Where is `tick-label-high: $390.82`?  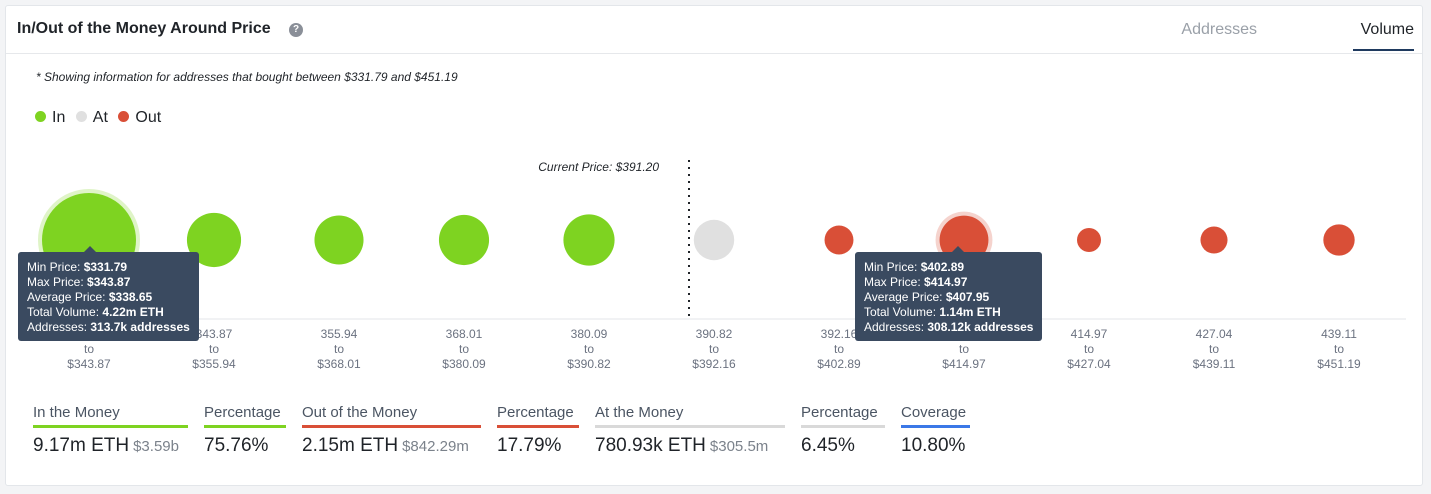 tick-label-high: $390.82 is located at coordinates (589, 364).